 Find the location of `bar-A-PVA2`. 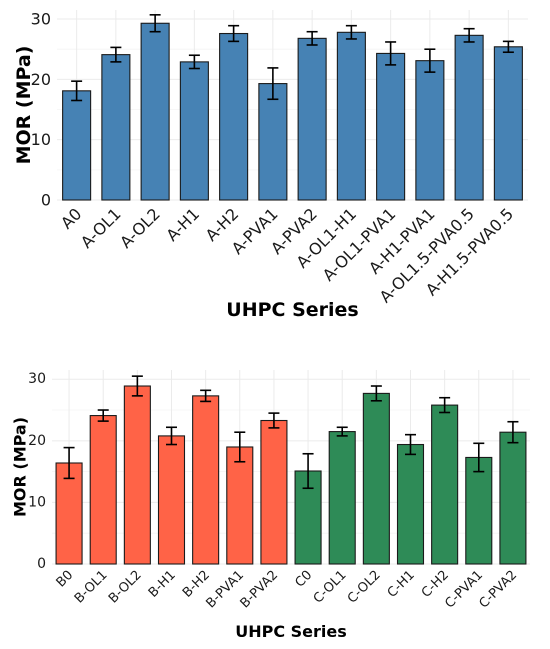

bar-A-PVA2 is located at coordinates (312, 119).